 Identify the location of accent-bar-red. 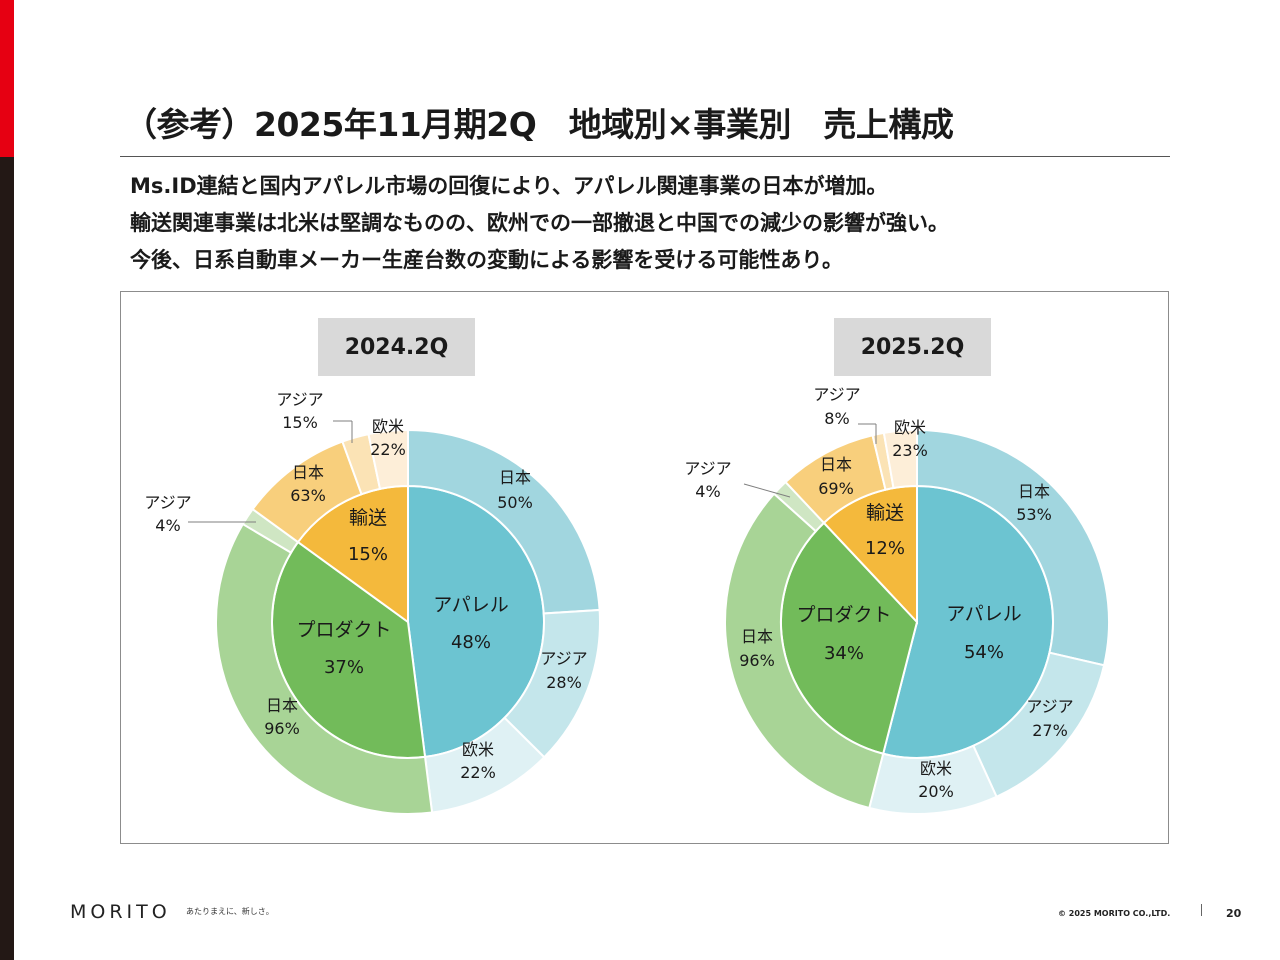
(7, 78).